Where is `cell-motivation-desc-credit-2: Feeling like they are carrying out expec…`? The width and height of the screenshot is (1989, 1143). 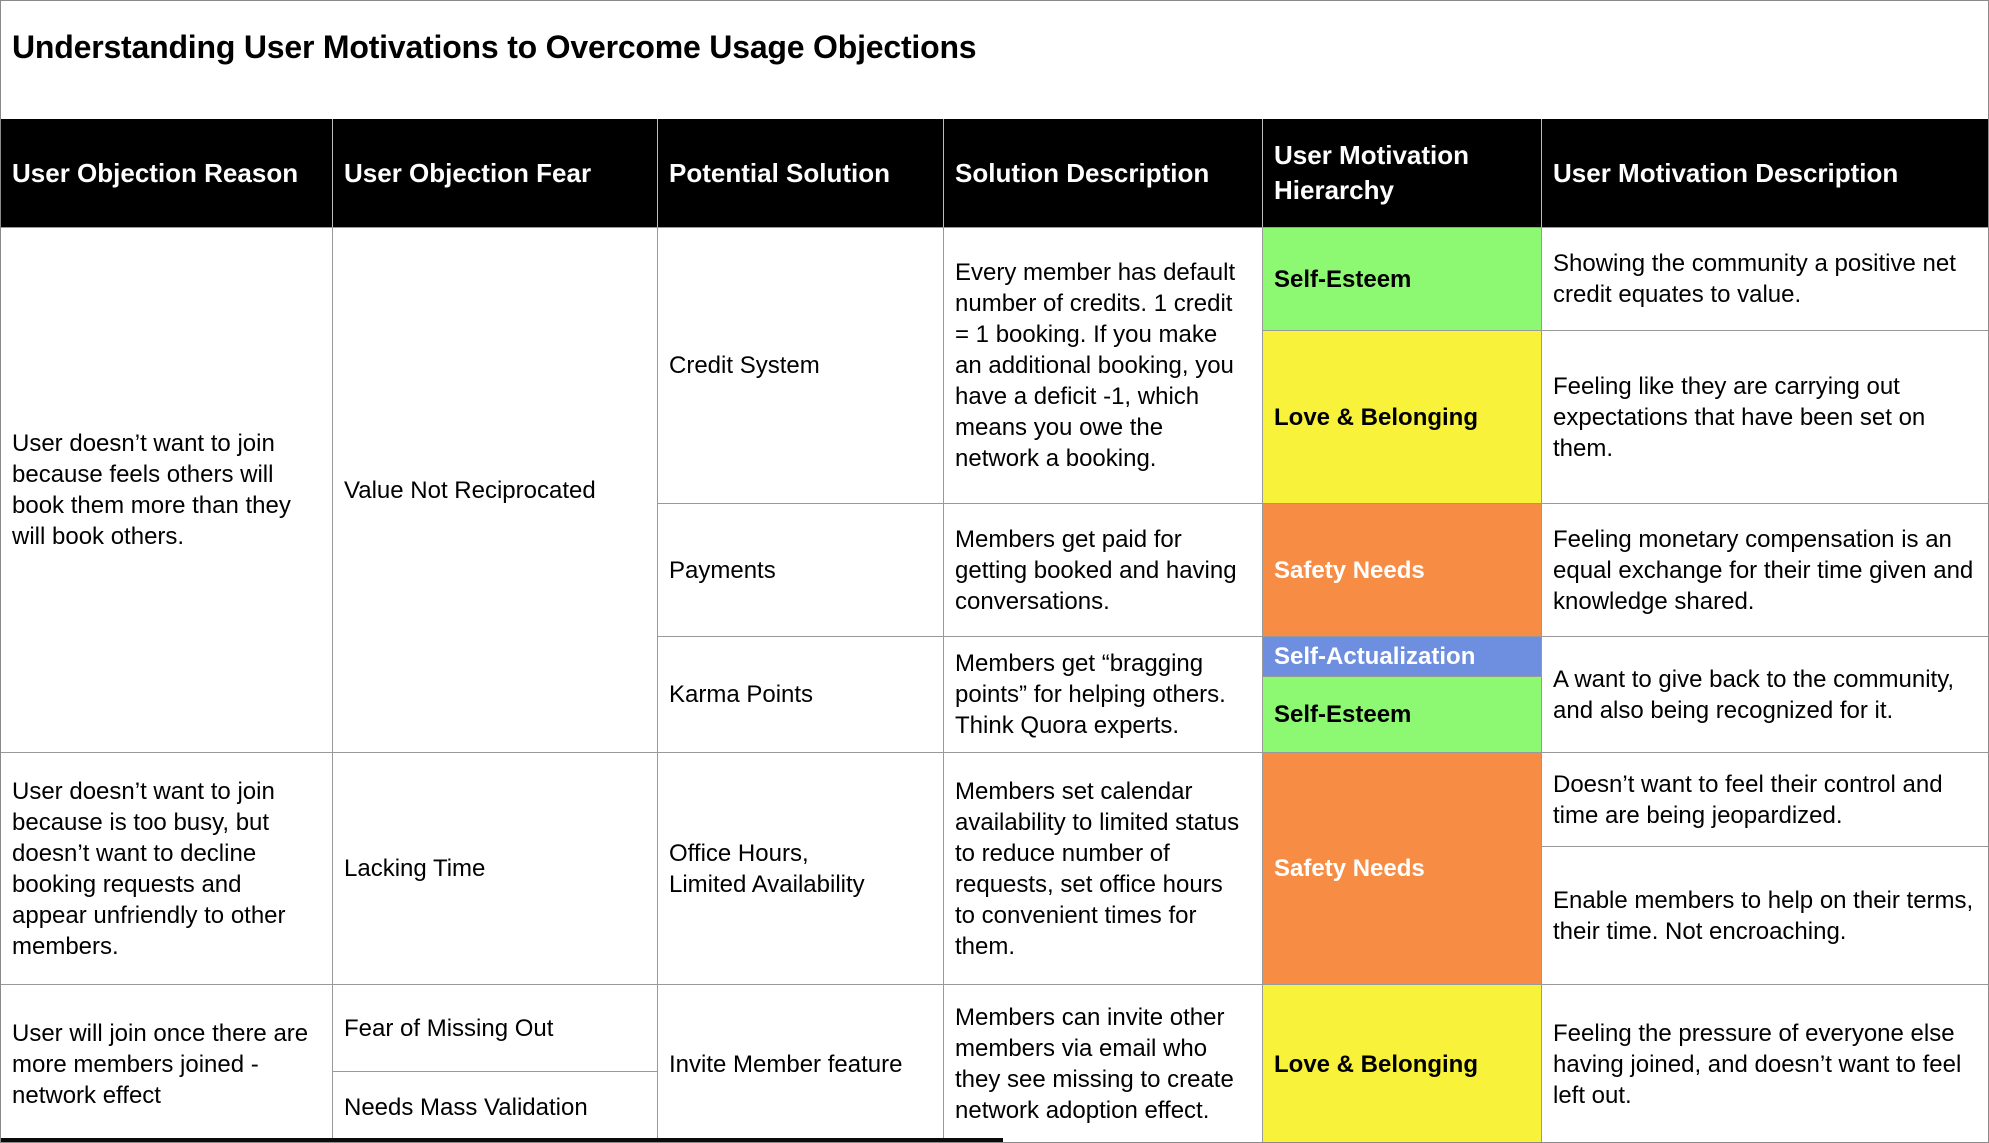 cell-motivation-desc-credit-2: Feeling like they are carrying out expec… is located at coordinates (1765, 417).